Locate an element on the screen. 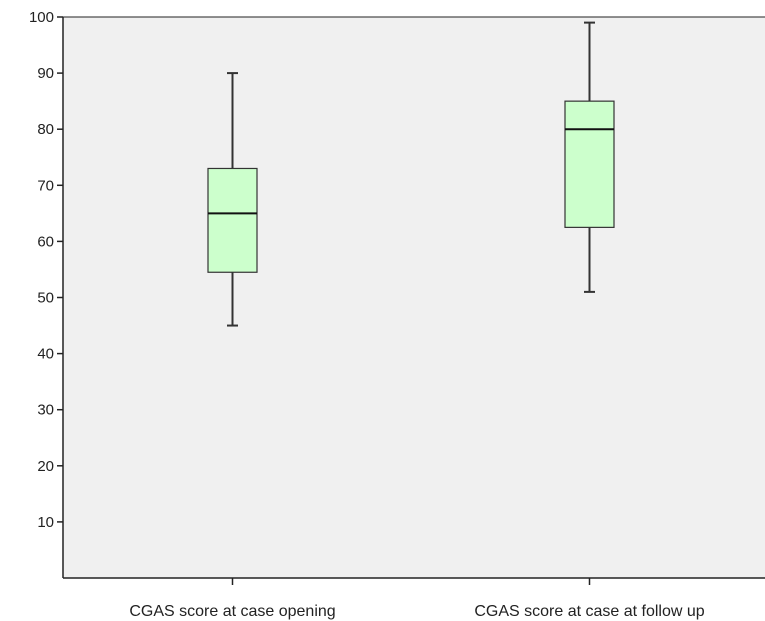  y-tick-label: 80 is located at coordinates (45, 129).